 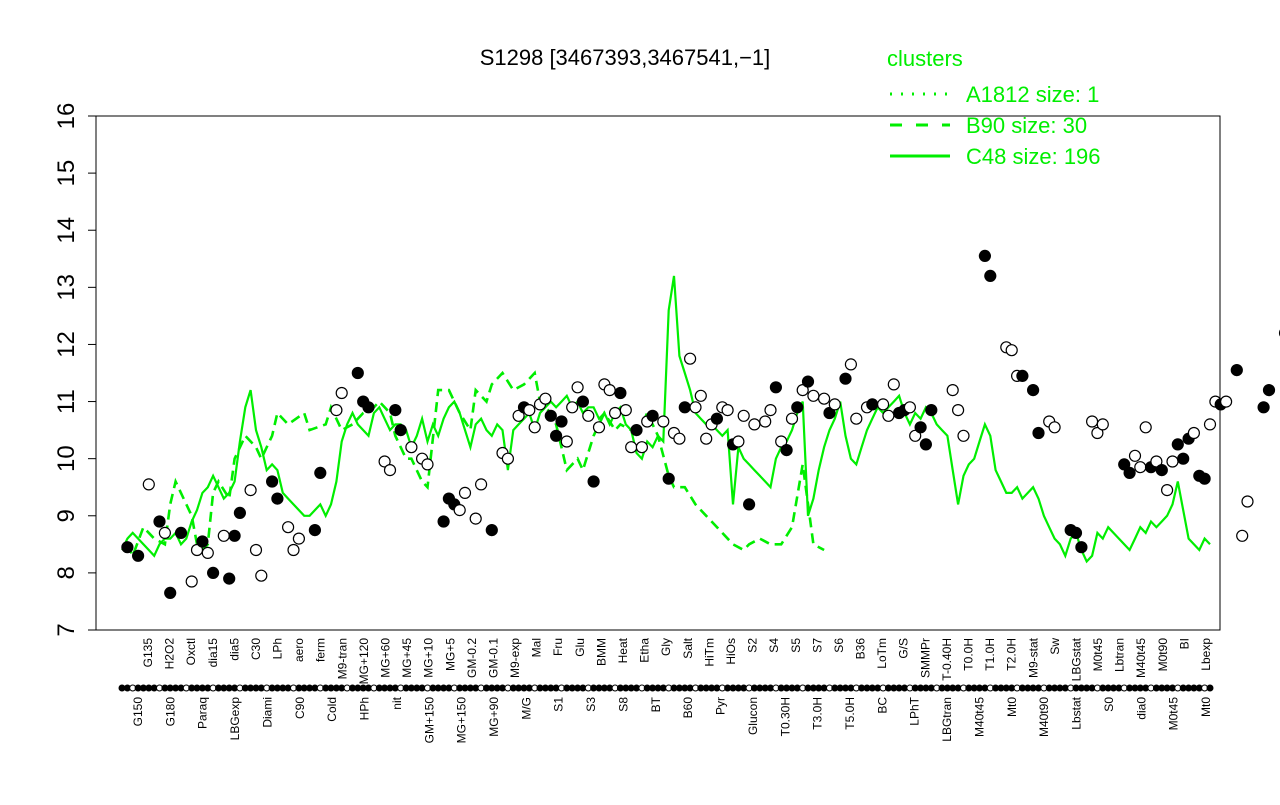 I want to click on x-tick-label: M/G, so click(x=526, y=708).